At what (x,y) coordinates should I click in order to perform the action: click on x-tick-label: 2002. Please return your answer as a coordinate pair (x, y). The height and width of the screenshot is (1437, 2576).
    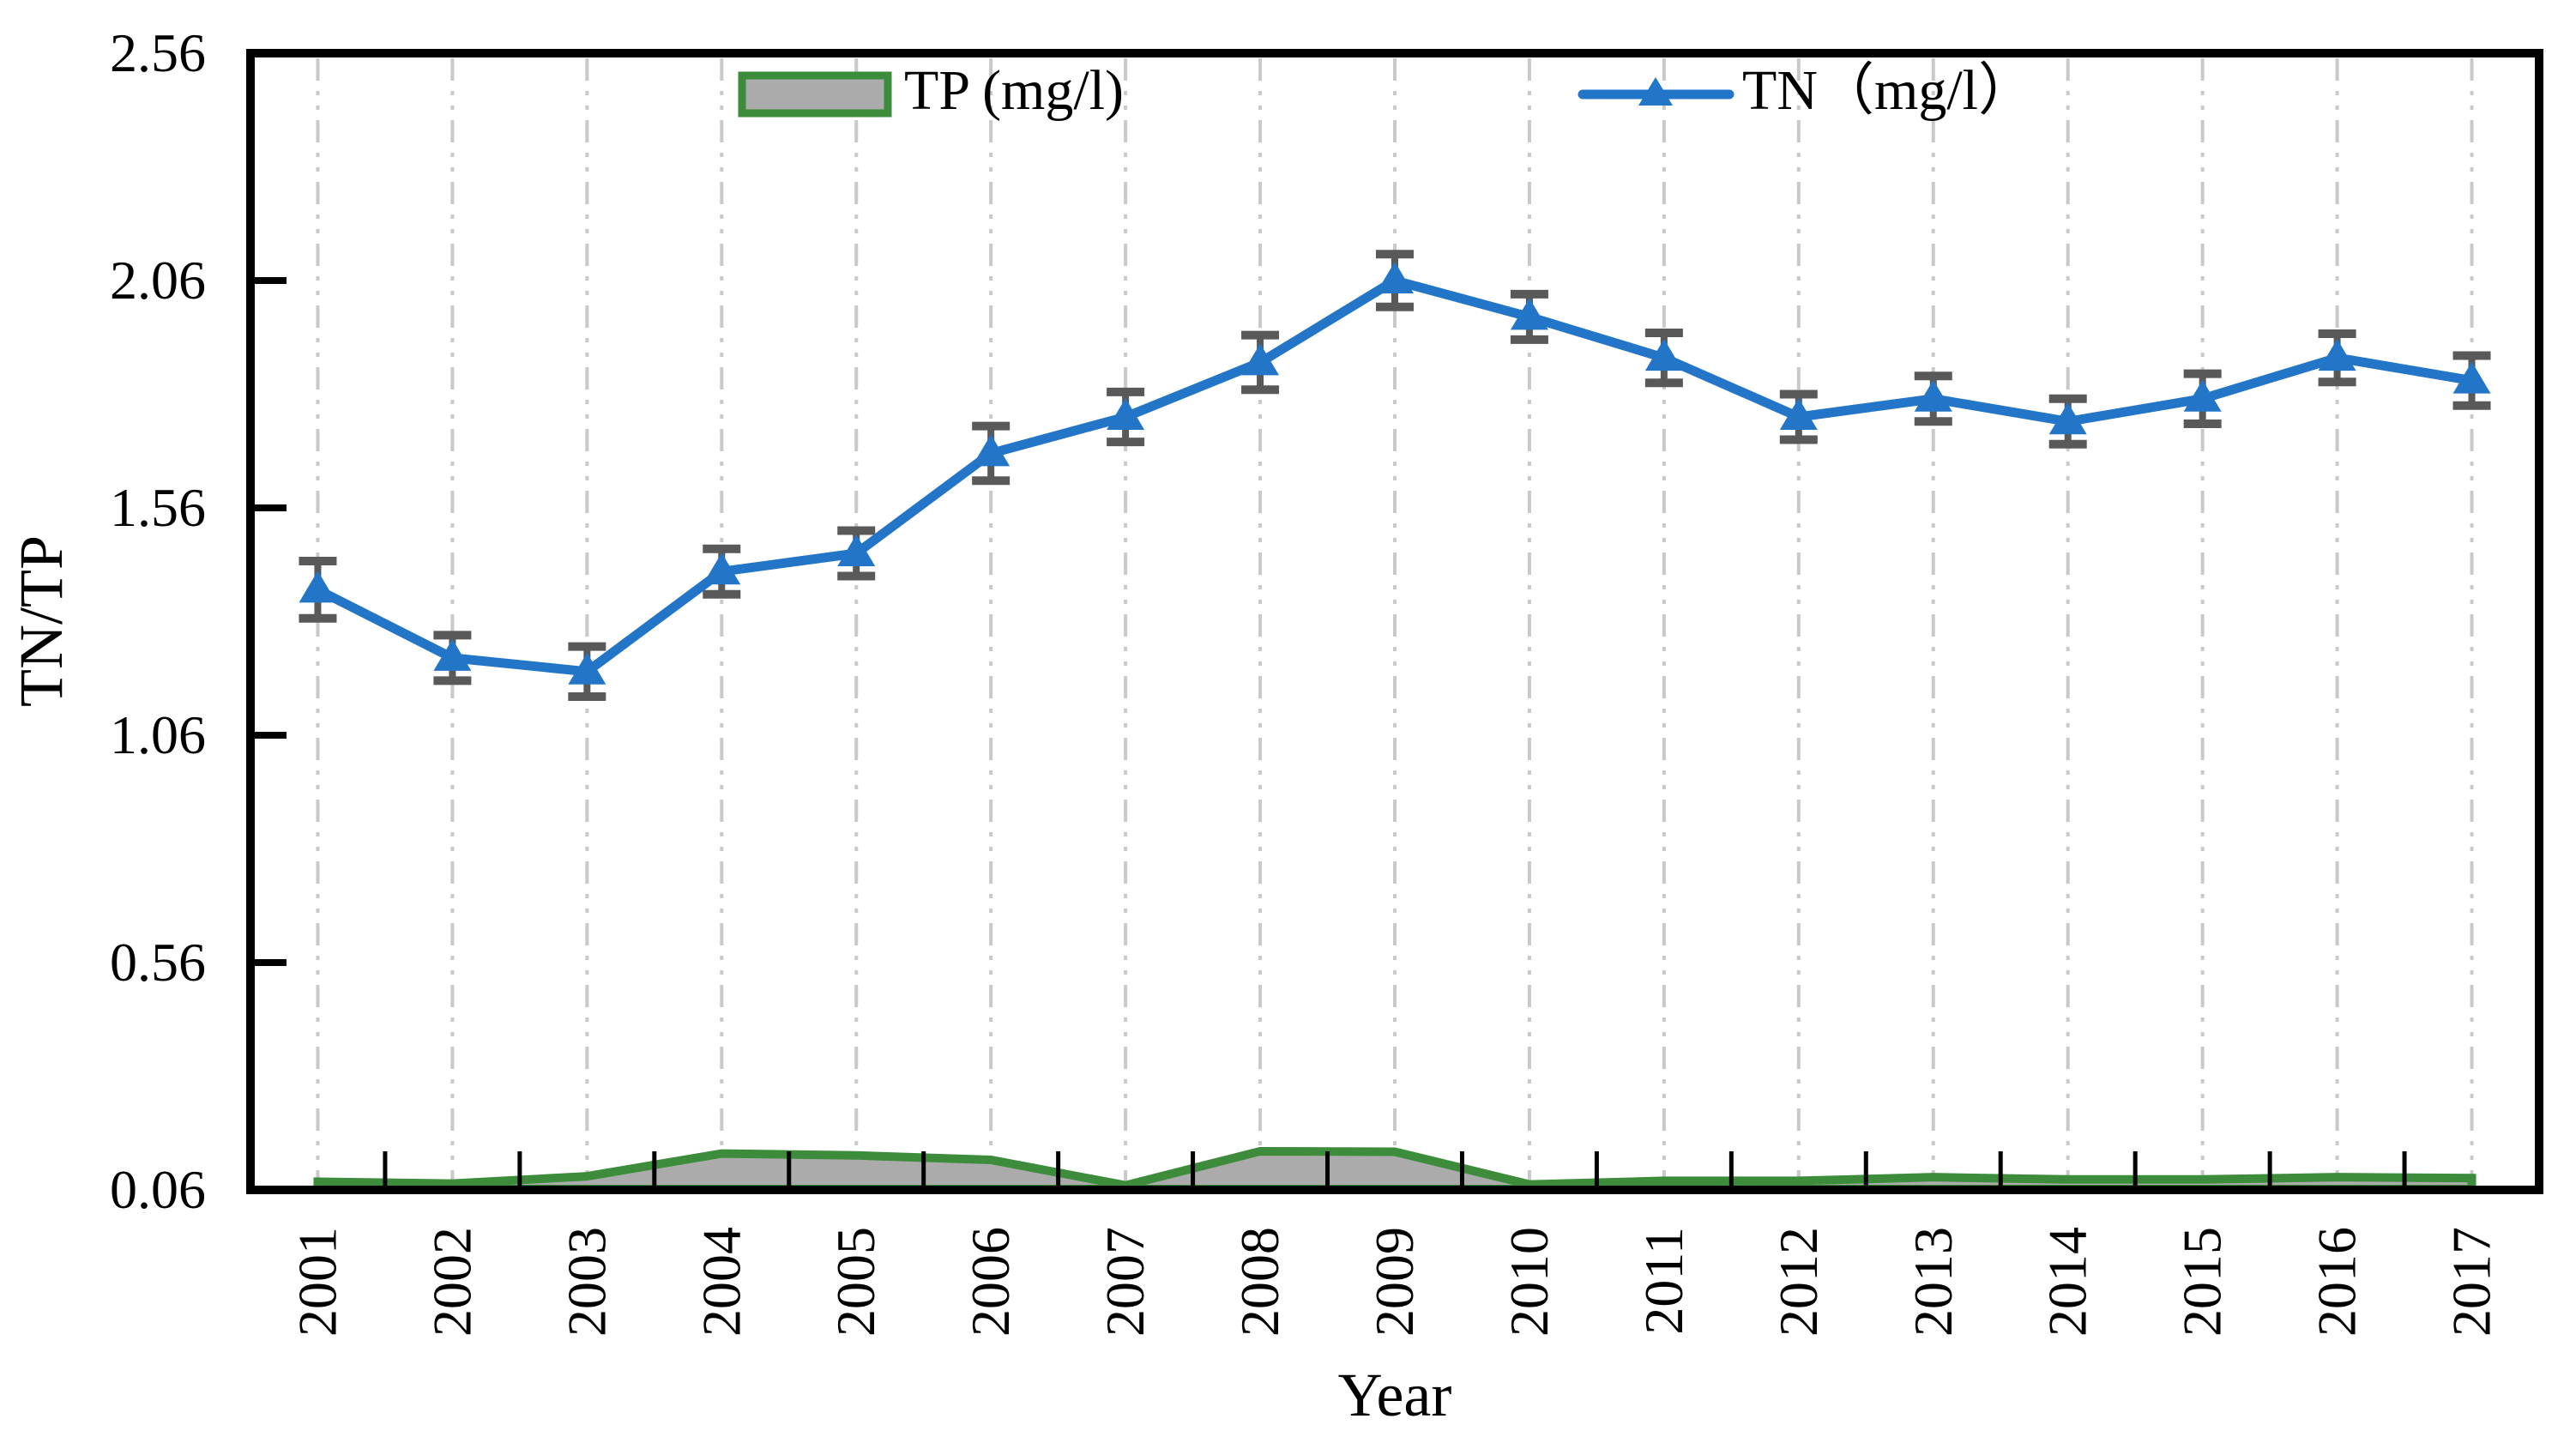
    Looking at the image, I should click on (451, 1282).